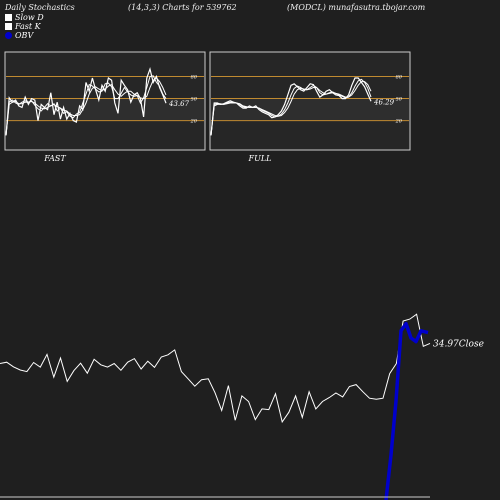 The height and width of the screenshot is (500, 500). Describe the element at coordinates (260, 158) in the screenshot. I see `full-panel-title: FULL` at that location.